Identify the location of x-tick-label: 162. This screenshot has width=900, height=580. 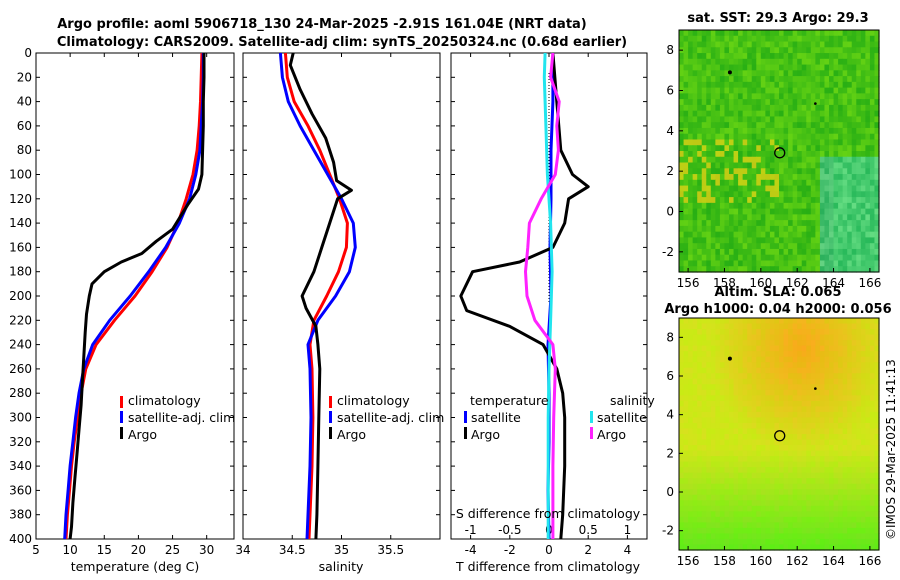
(797, 283).